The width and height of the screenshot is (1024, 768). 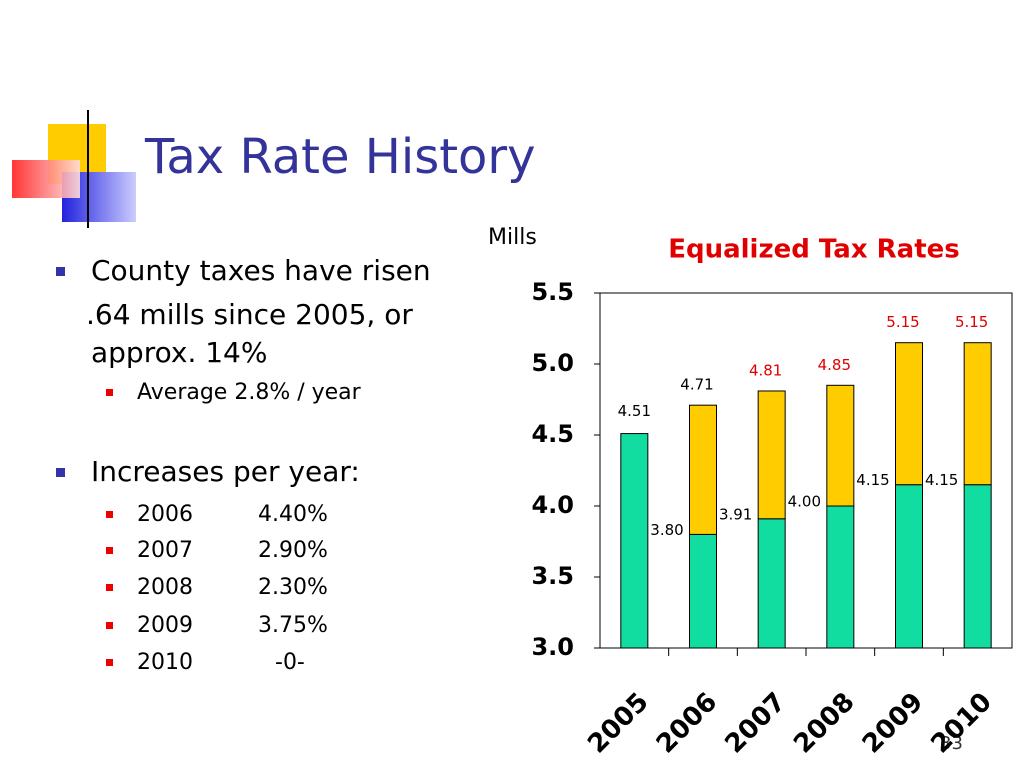 What do you see at coordinates (165, 662) in the screenshot?
I see `year: 2010` at bounding box center [165, 662].